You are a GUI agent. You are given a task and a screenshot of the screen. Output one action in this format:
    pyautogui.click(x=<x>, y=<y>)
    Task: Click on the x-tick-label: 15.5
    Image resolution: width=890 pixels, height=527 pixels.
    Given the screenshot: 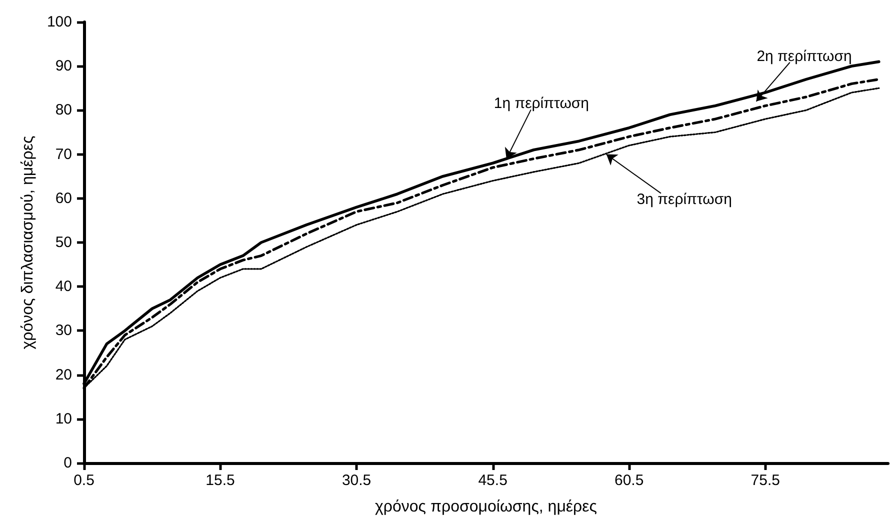 What is the action you would take?
    pyautogui.click(x=220, y=480)
    